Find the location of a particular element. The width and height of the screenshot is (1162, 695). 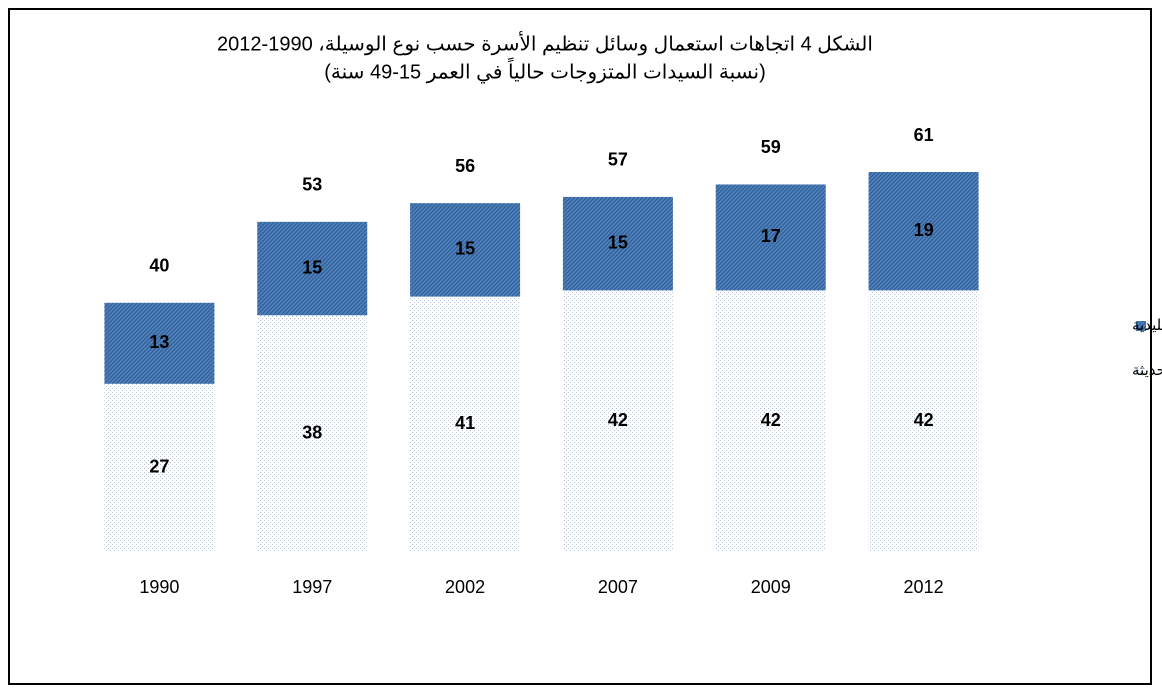

x-tick-label: 2009 is located at coordinates (771, 587).